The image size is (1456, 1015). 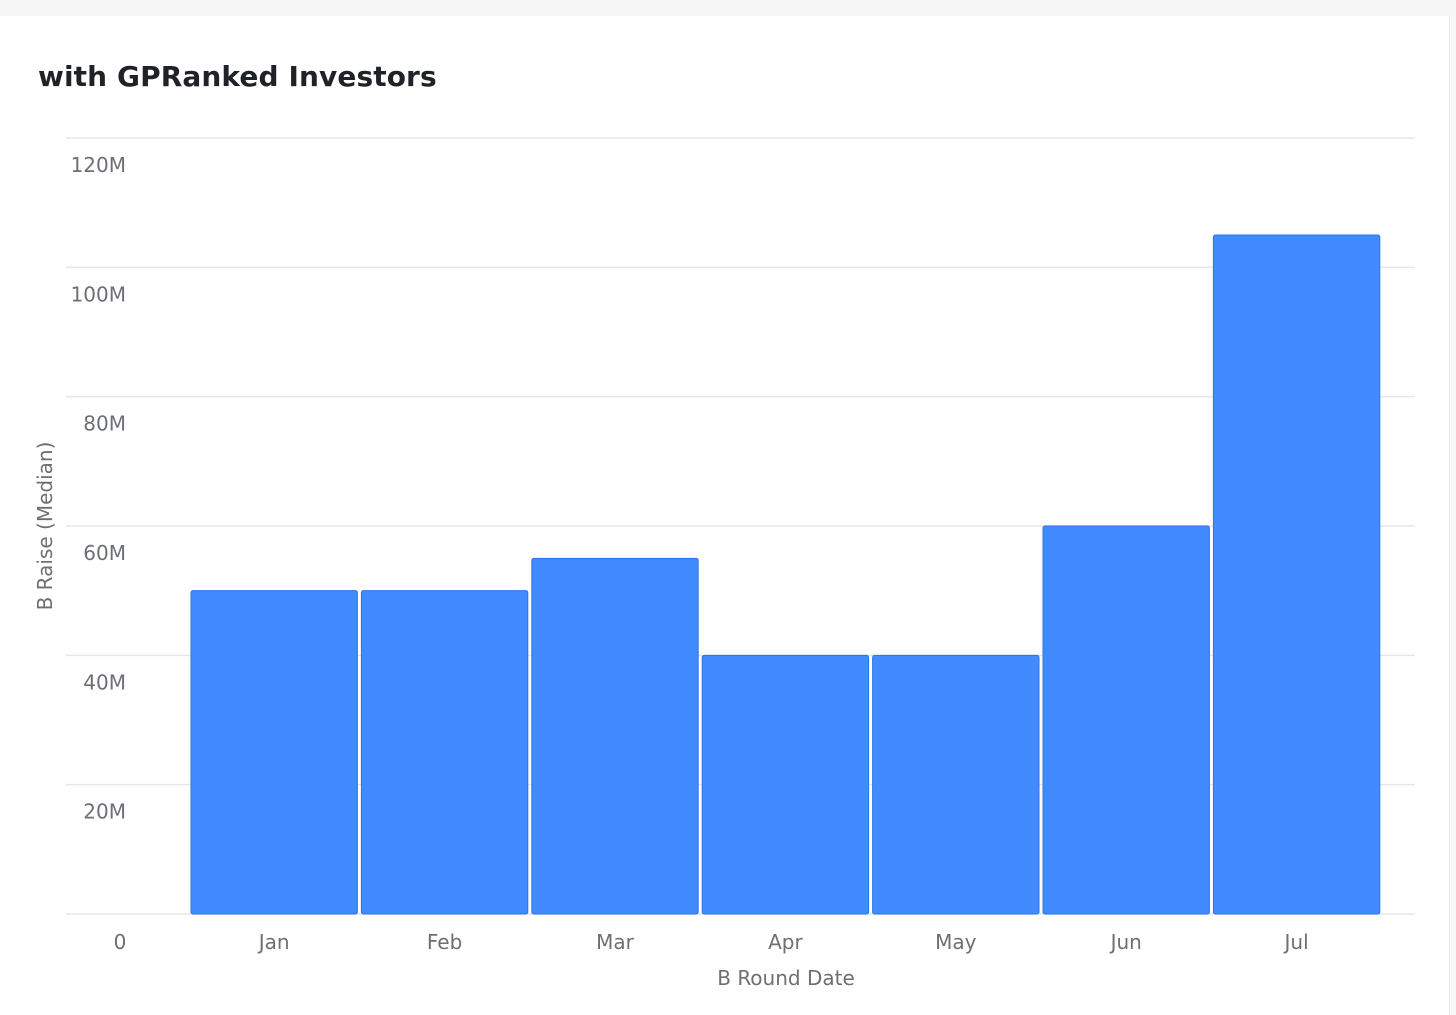 I want to click on x-tick-label: May, so click(x=956, y=942).